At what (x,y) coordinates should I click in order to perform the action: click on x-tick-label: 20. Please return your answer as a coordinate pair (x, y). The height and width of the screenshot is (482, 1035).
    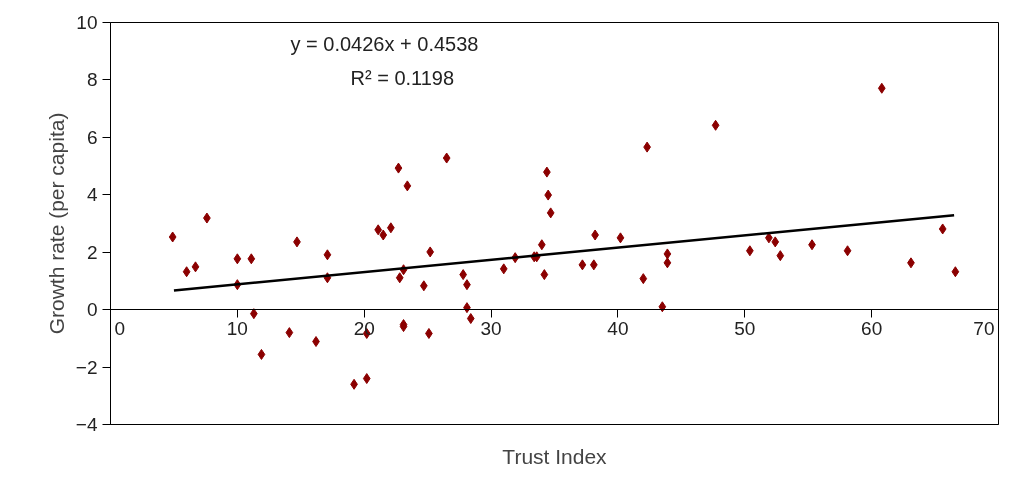
    Looking at the image, I should click on (364, 328).